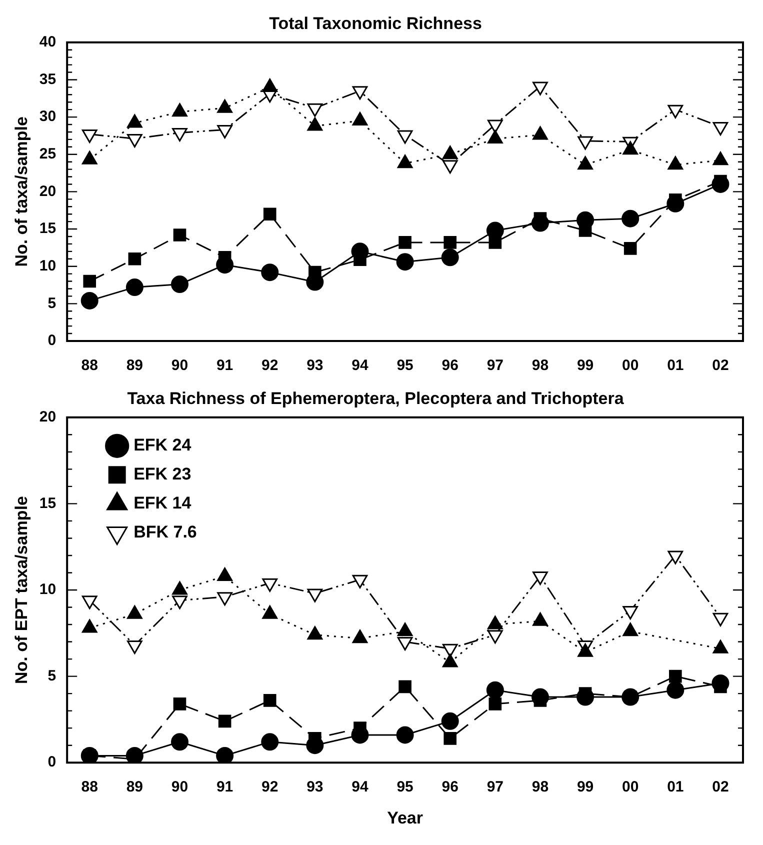 This screenshot has width=763, height=845. What do you see at coordinates (21, 191) in the screenshot?
I see `y-axis-title: No. of taxa/sample` at bounding box center [21, 191].